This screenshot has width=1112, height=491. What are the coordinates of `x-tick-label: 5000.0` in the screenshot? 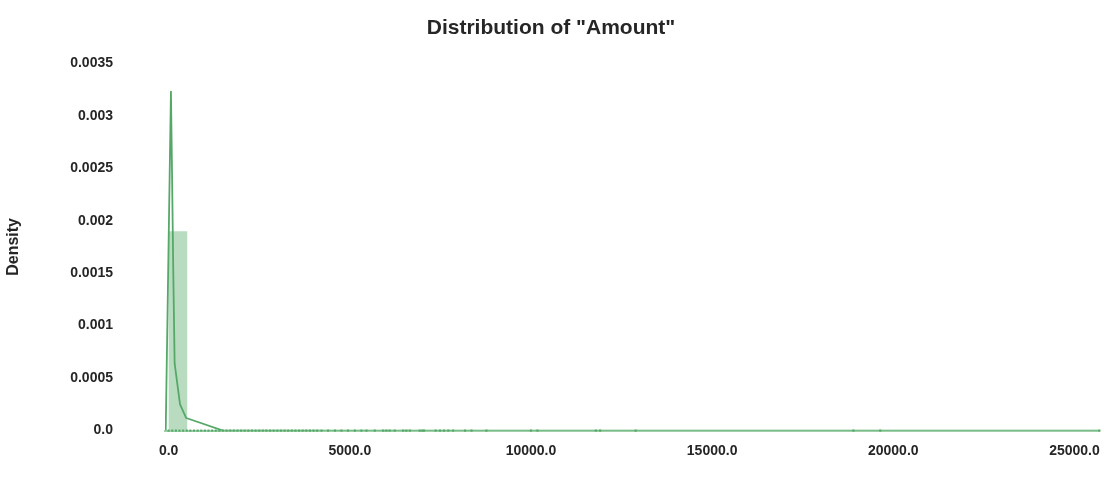 It's located at (350, 449).